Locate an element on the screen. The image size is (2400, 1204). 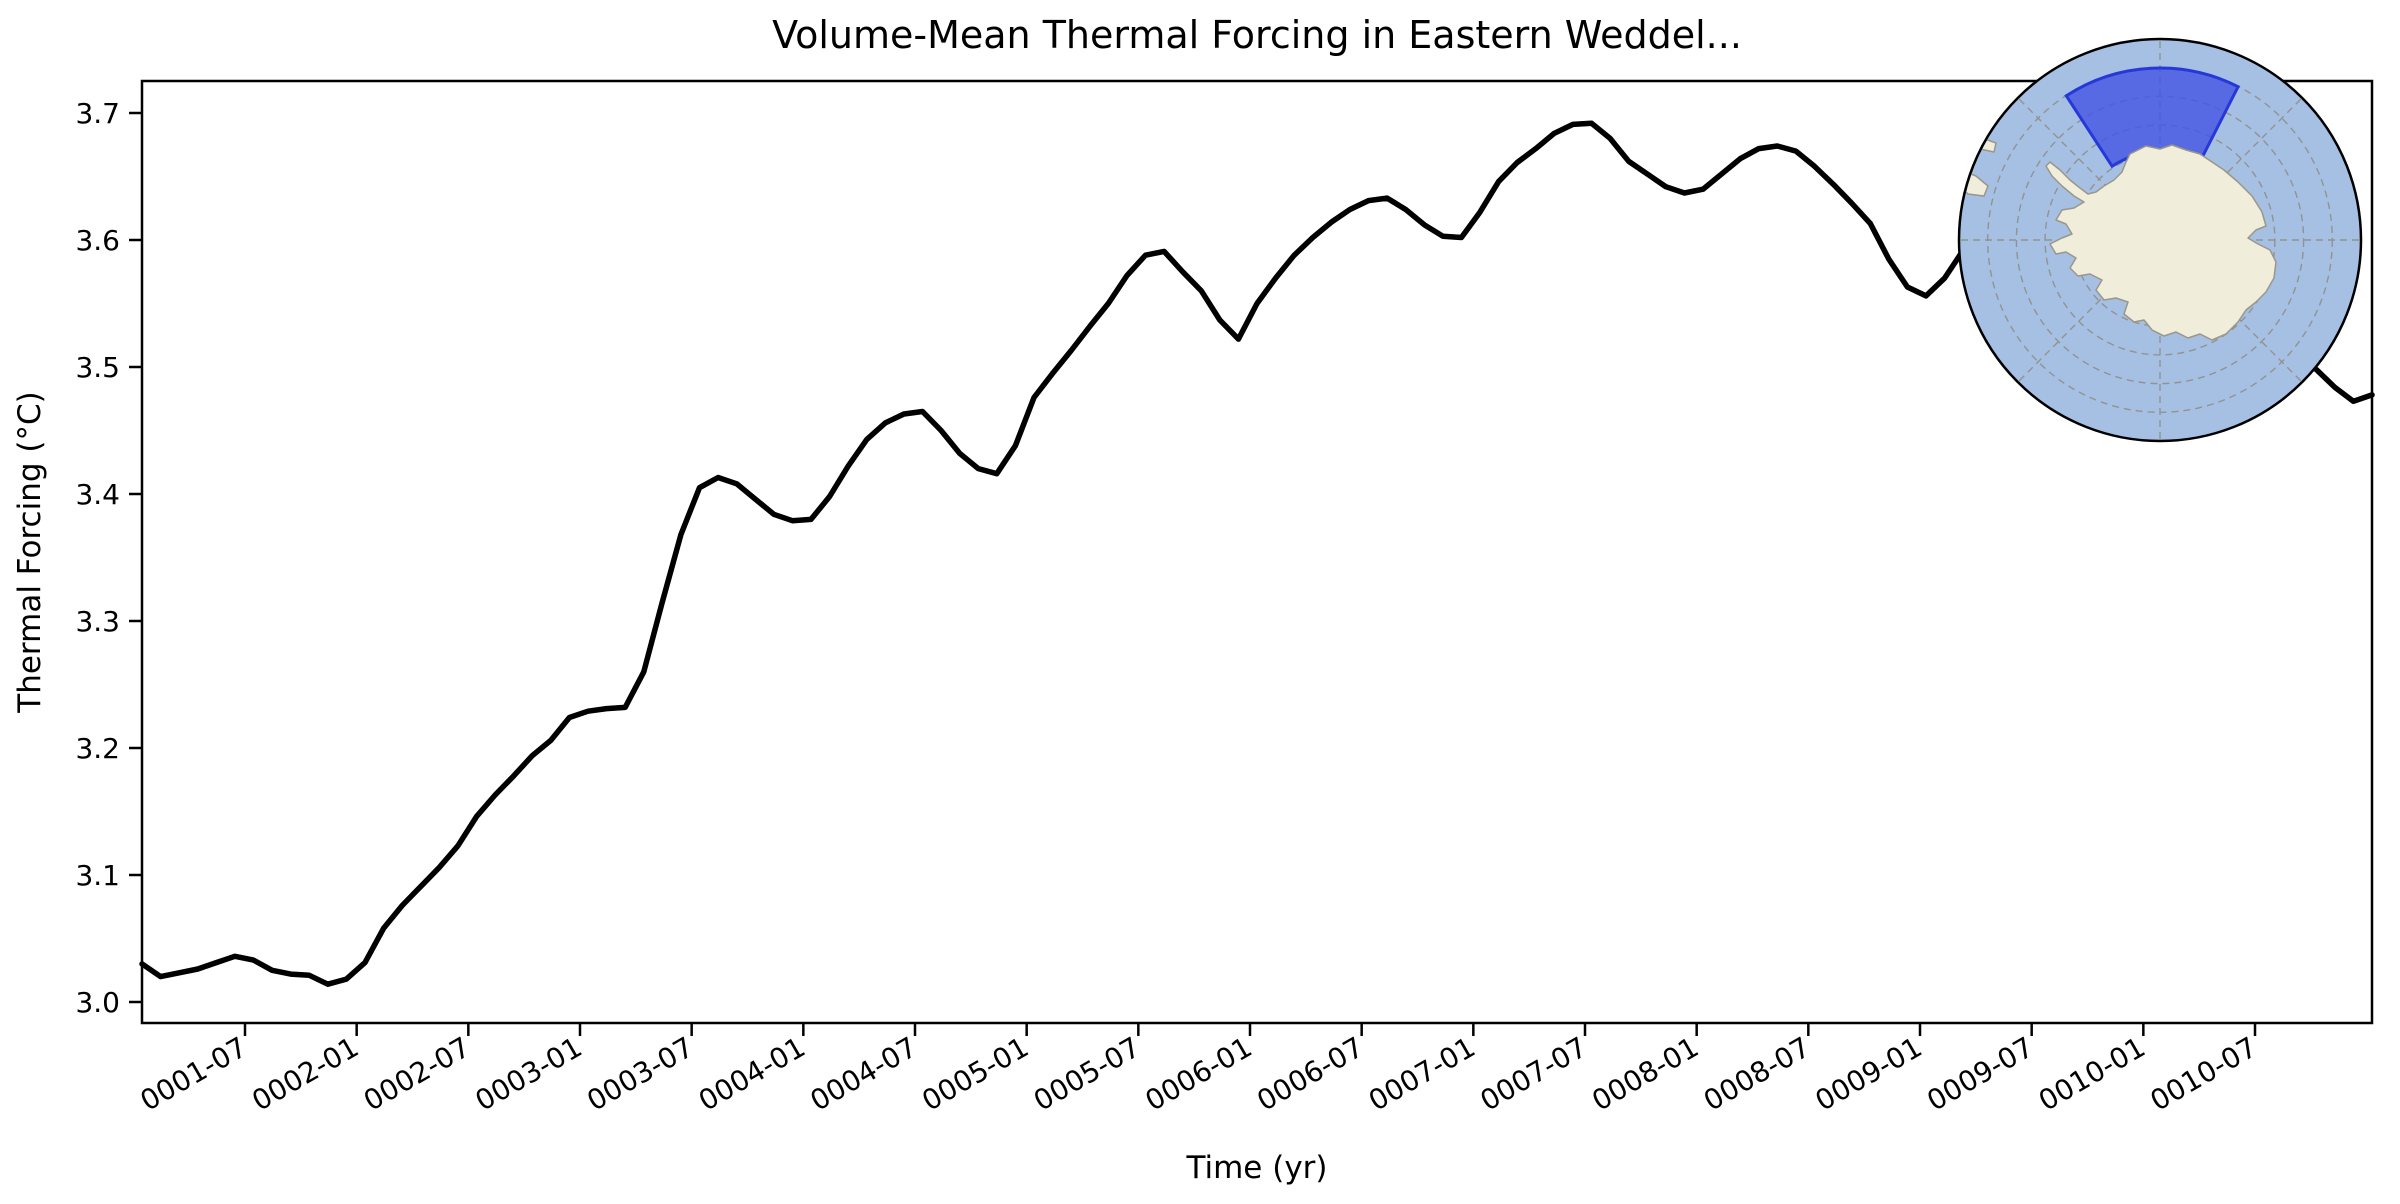
y-axis-label: Thermal Forcing (°C) is located at coordinates (30, 552).